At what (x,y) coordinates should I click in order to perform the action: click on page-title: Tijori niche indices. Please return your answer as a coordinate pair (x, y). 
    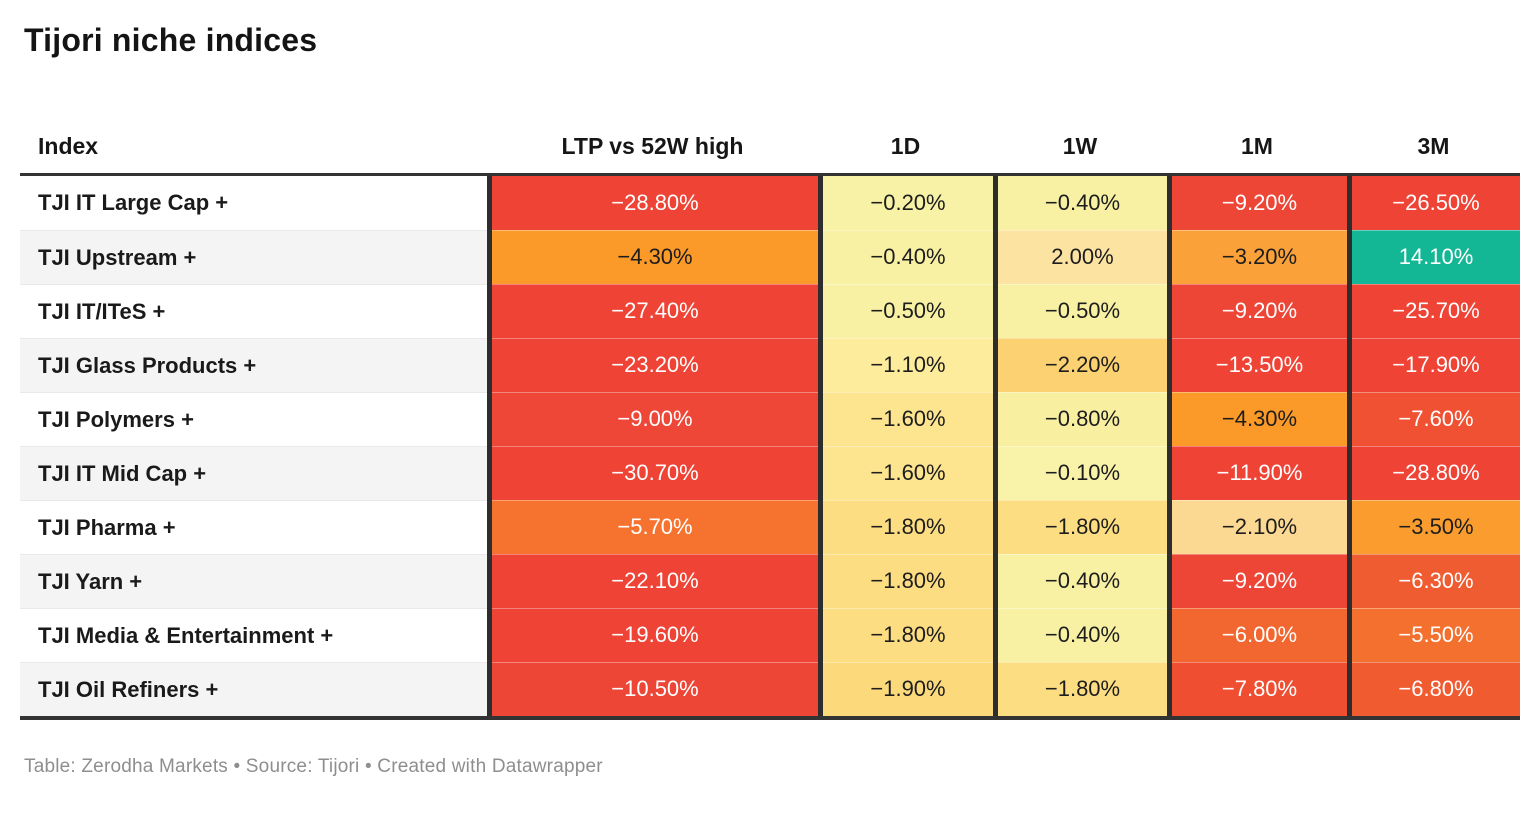
    Looking at the image, I should click on (171, 40).